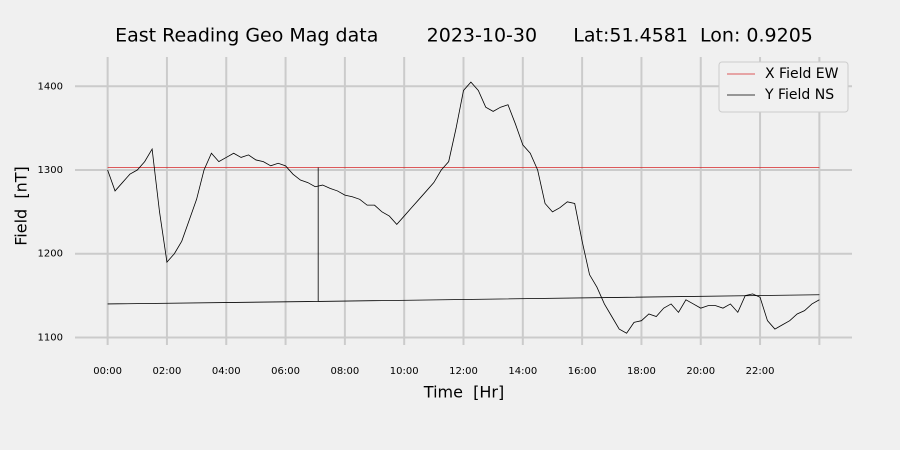 This screenshot has width=900, height=450. Describe the element at coordinates (700, 371) in the screenshot. I see `x-tick-label: 20:00` at that location.